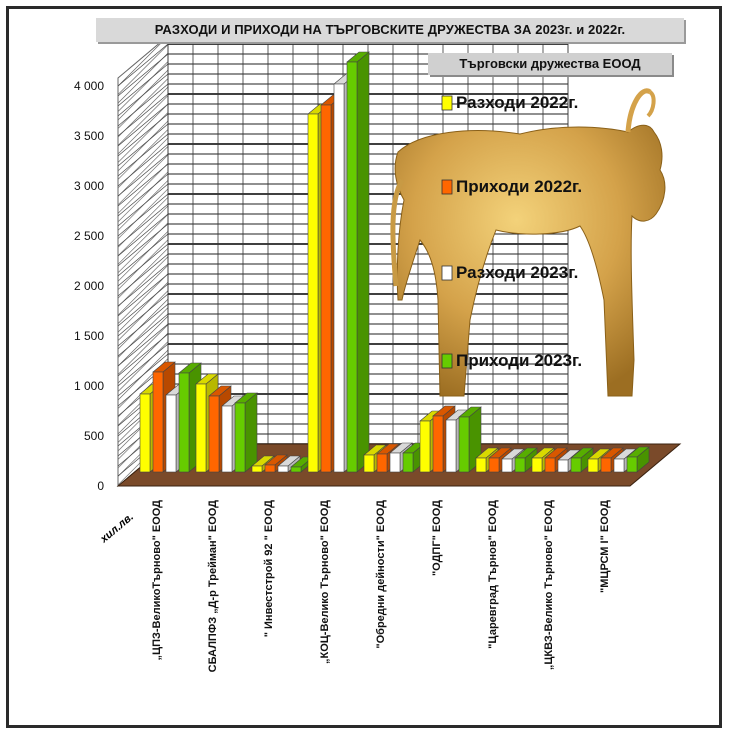  I want to click on y-axis-ticks: 0 500 1 000 1 500 2 000 2 500 3 000 3 500 4 000, so click(89, 286).